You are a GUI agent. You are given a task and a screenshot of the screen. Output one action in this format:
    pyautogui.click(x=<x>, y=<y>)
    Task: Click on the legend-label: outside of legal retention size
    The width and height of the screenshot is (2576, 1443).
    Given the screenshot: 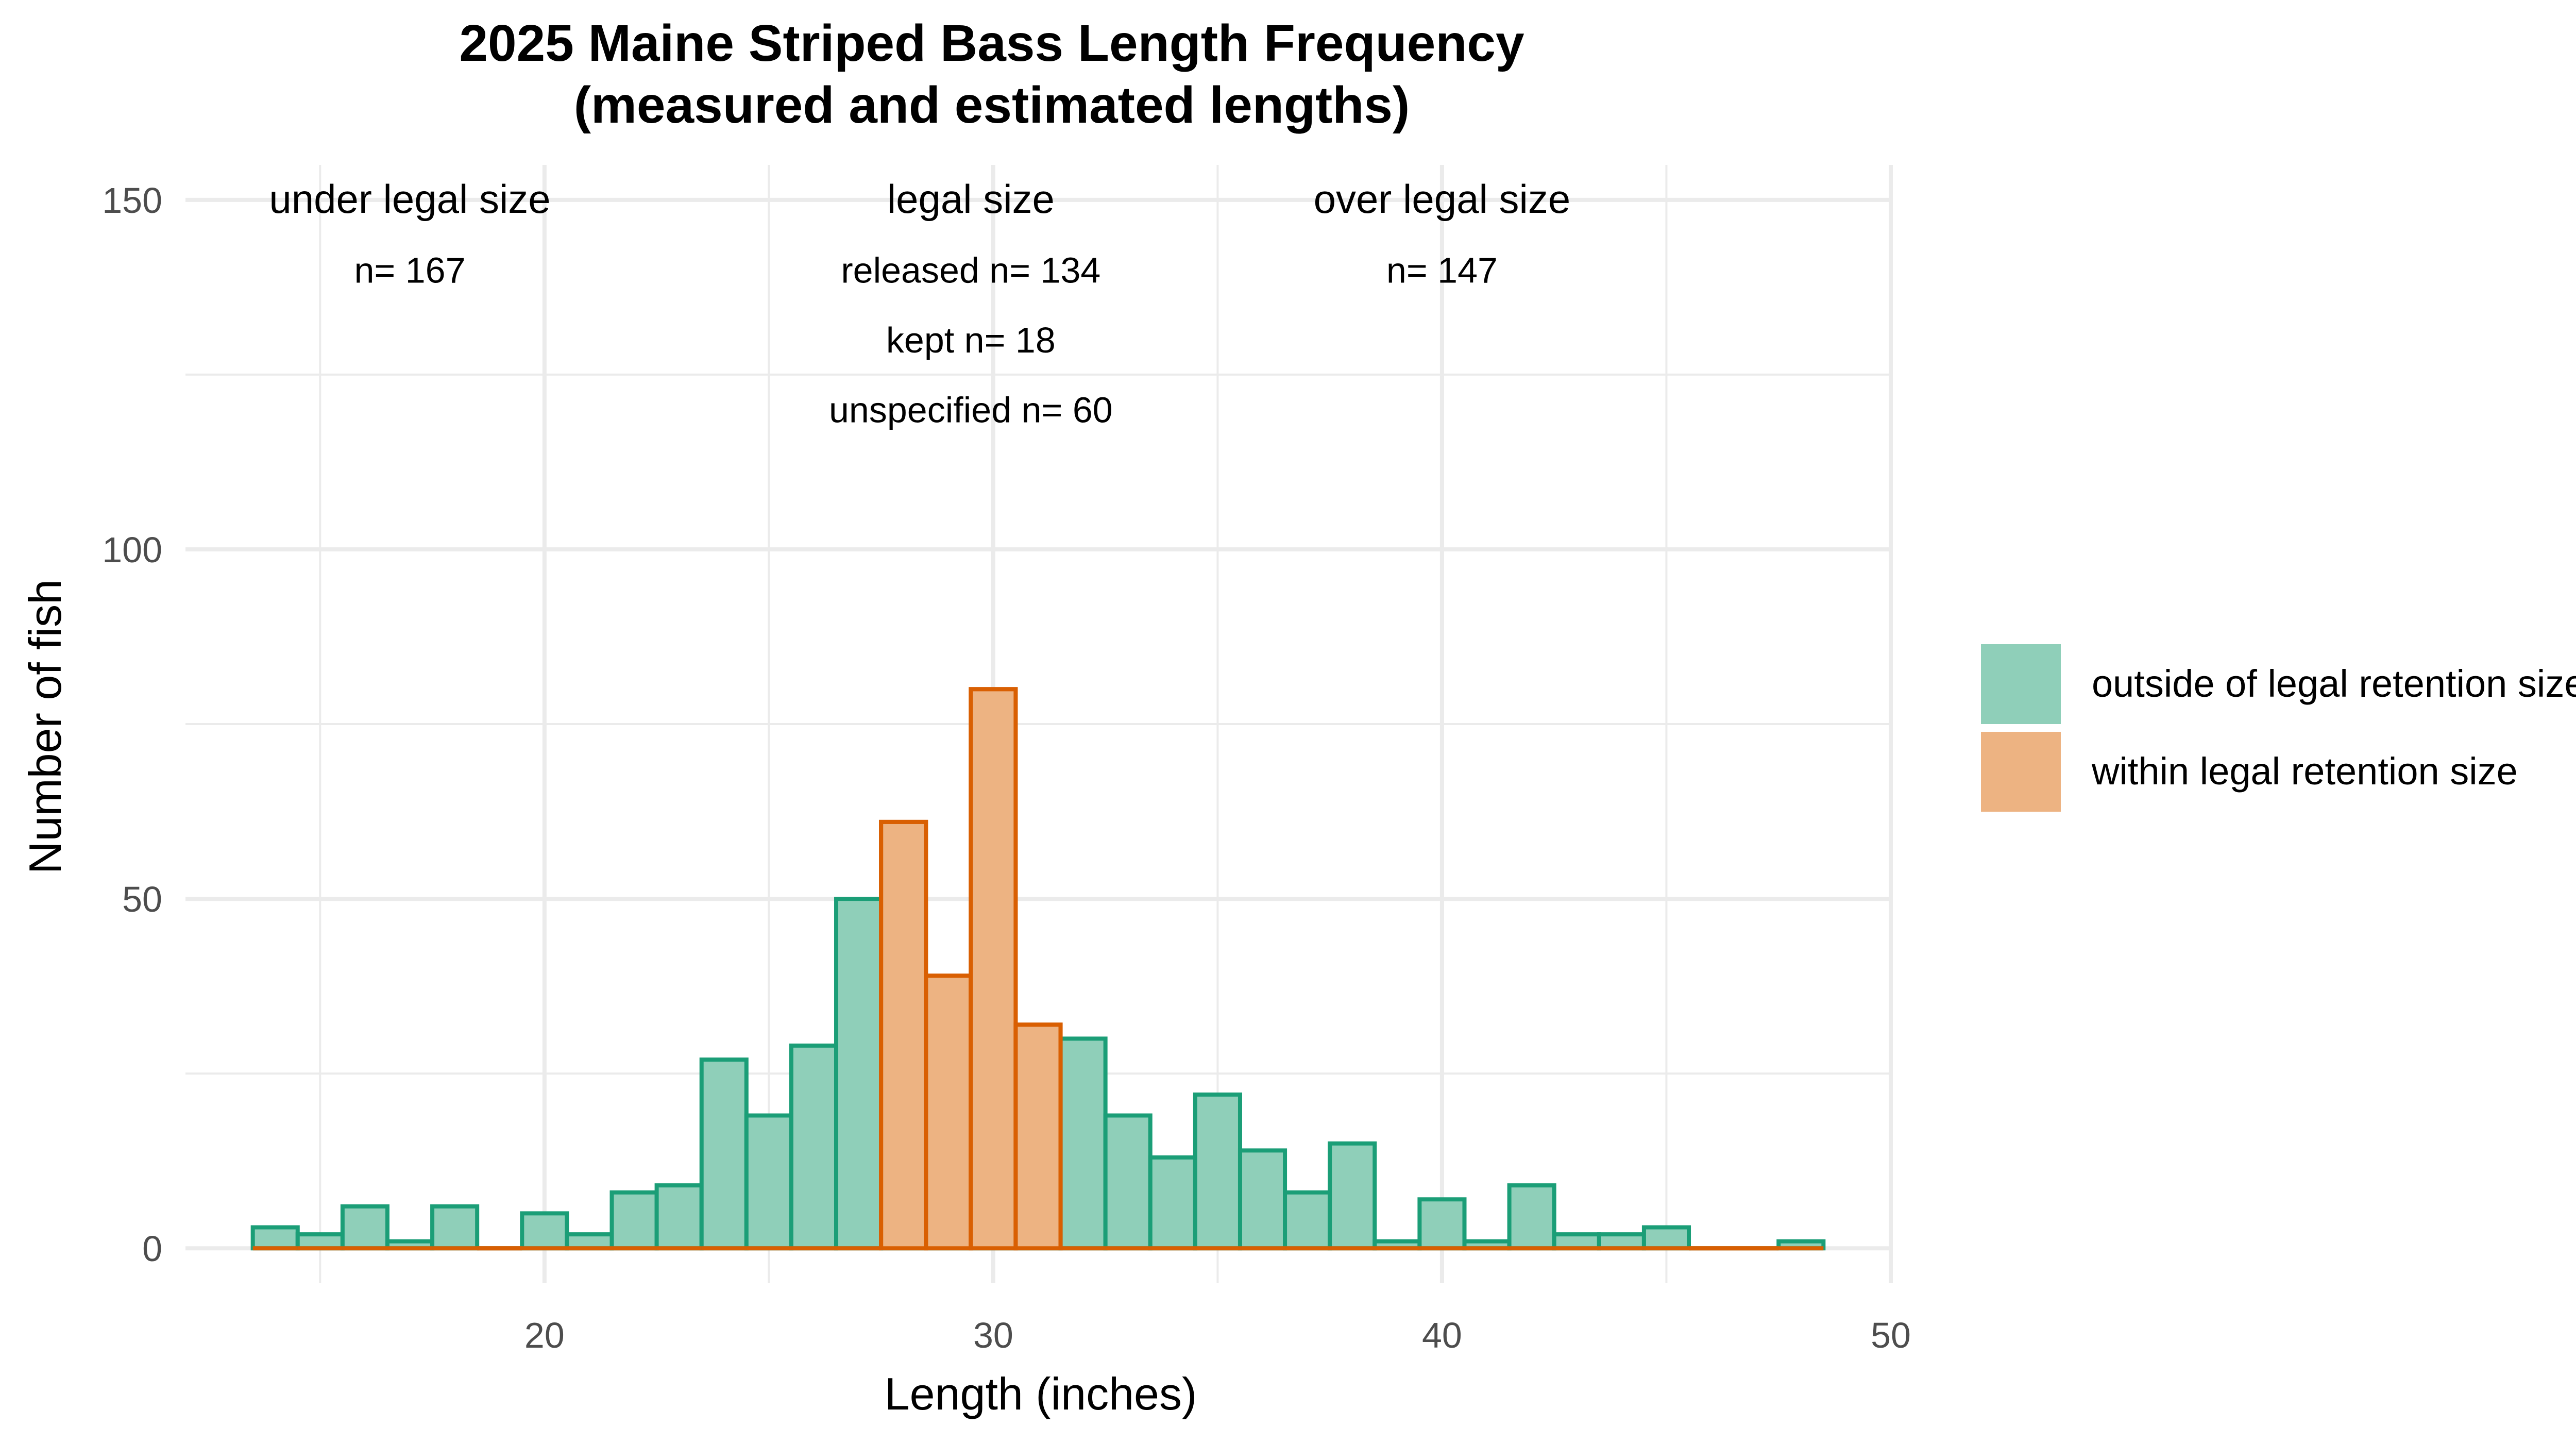 What is the action you would take?
    pyautogui.click(x=2334, y=683)
    